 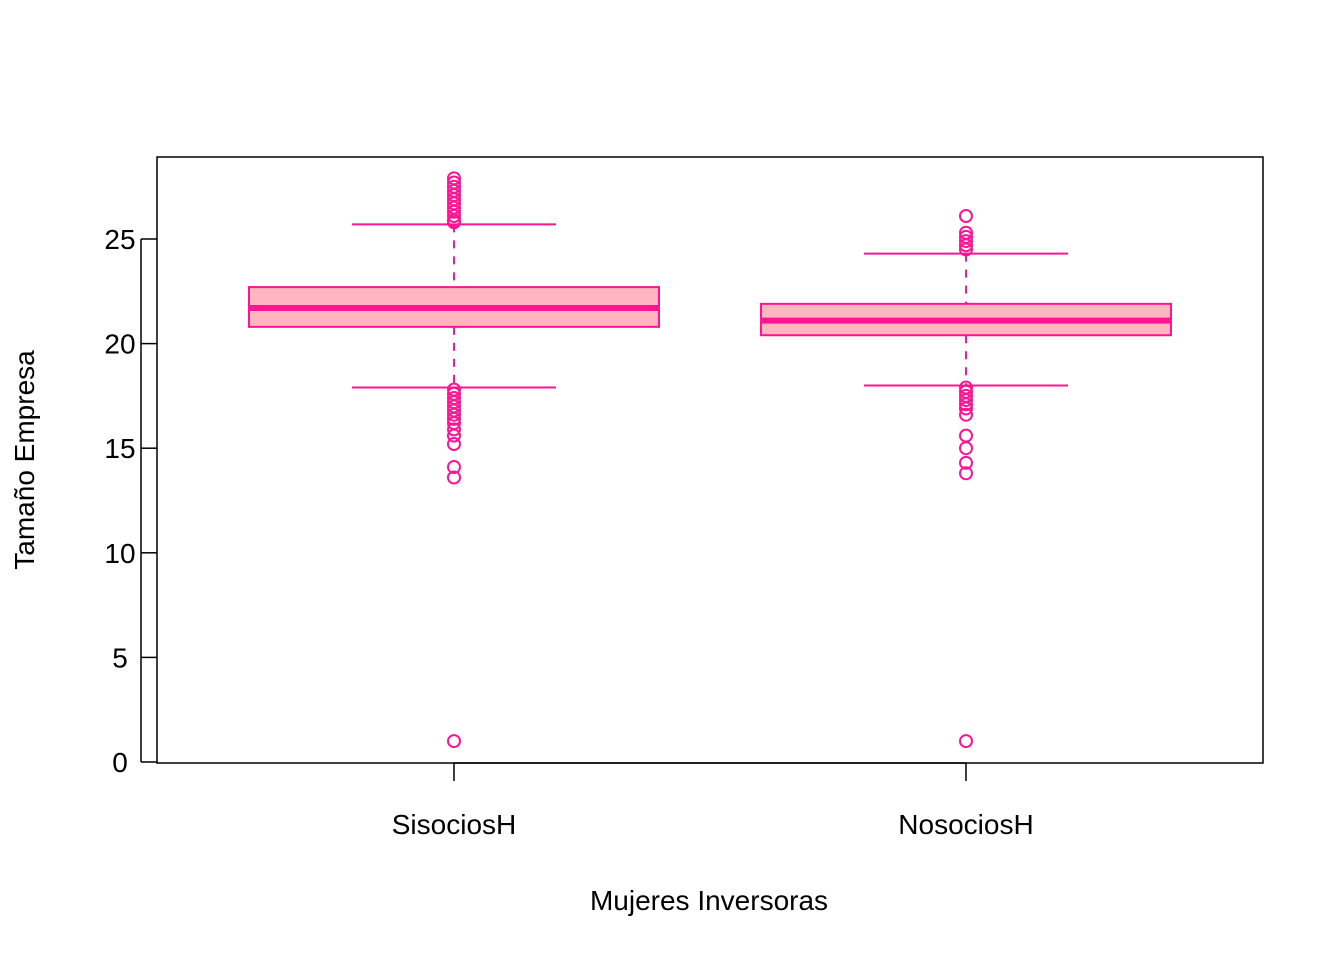 What do you see at coordinates (454, 824) in the screenshot?
I see `x-tick-label: SisociosH` at bounding box center [454, 824].